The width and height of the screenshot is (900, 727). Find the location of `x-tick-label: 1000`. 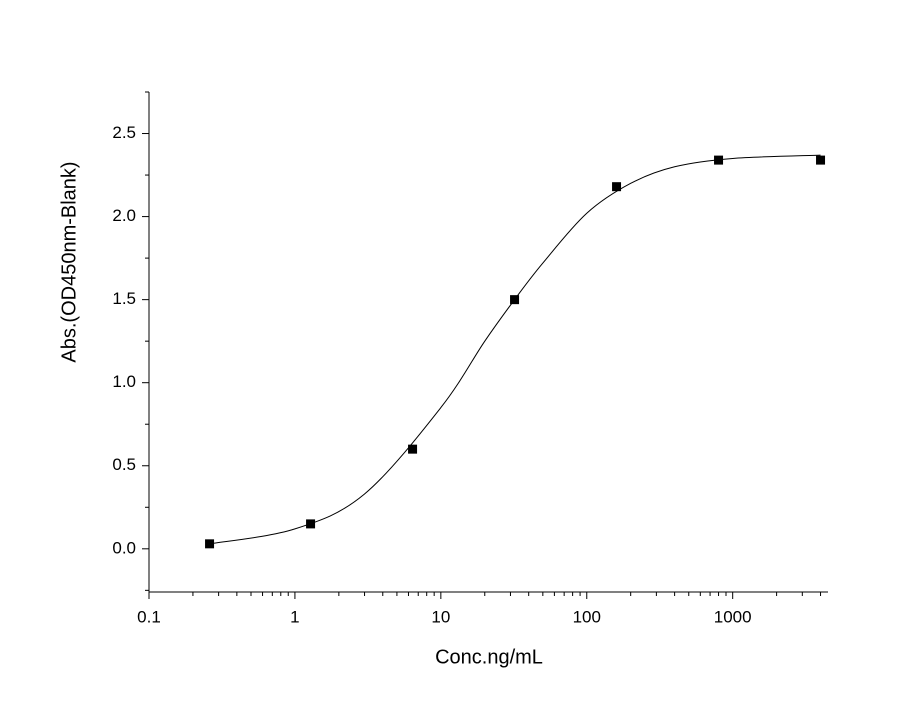

x-tick-label: 1000 is located at coordinates (733, 616).